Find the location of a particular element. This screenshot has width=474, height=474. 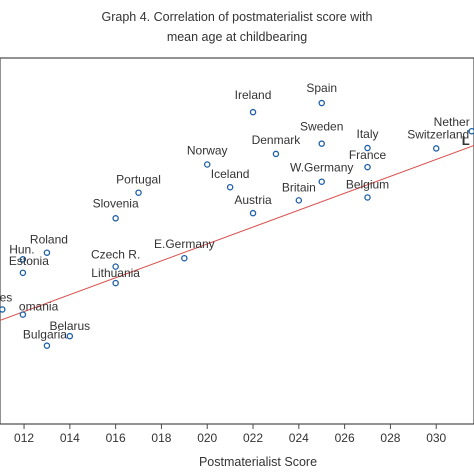

point-label: Spain is located at coordinates (321, 88).